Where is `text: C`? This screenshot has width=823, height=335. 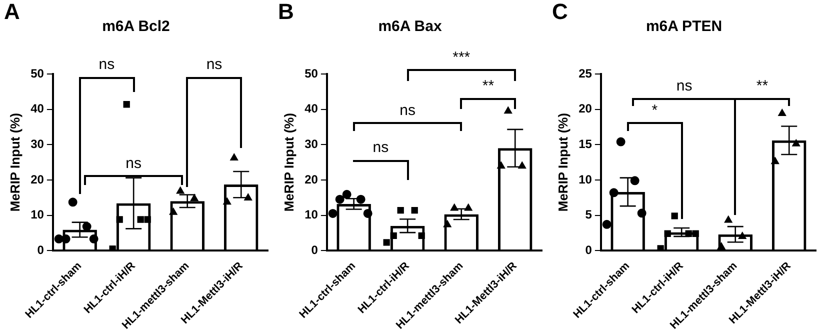
text: C is located at coordinates (560, 12).